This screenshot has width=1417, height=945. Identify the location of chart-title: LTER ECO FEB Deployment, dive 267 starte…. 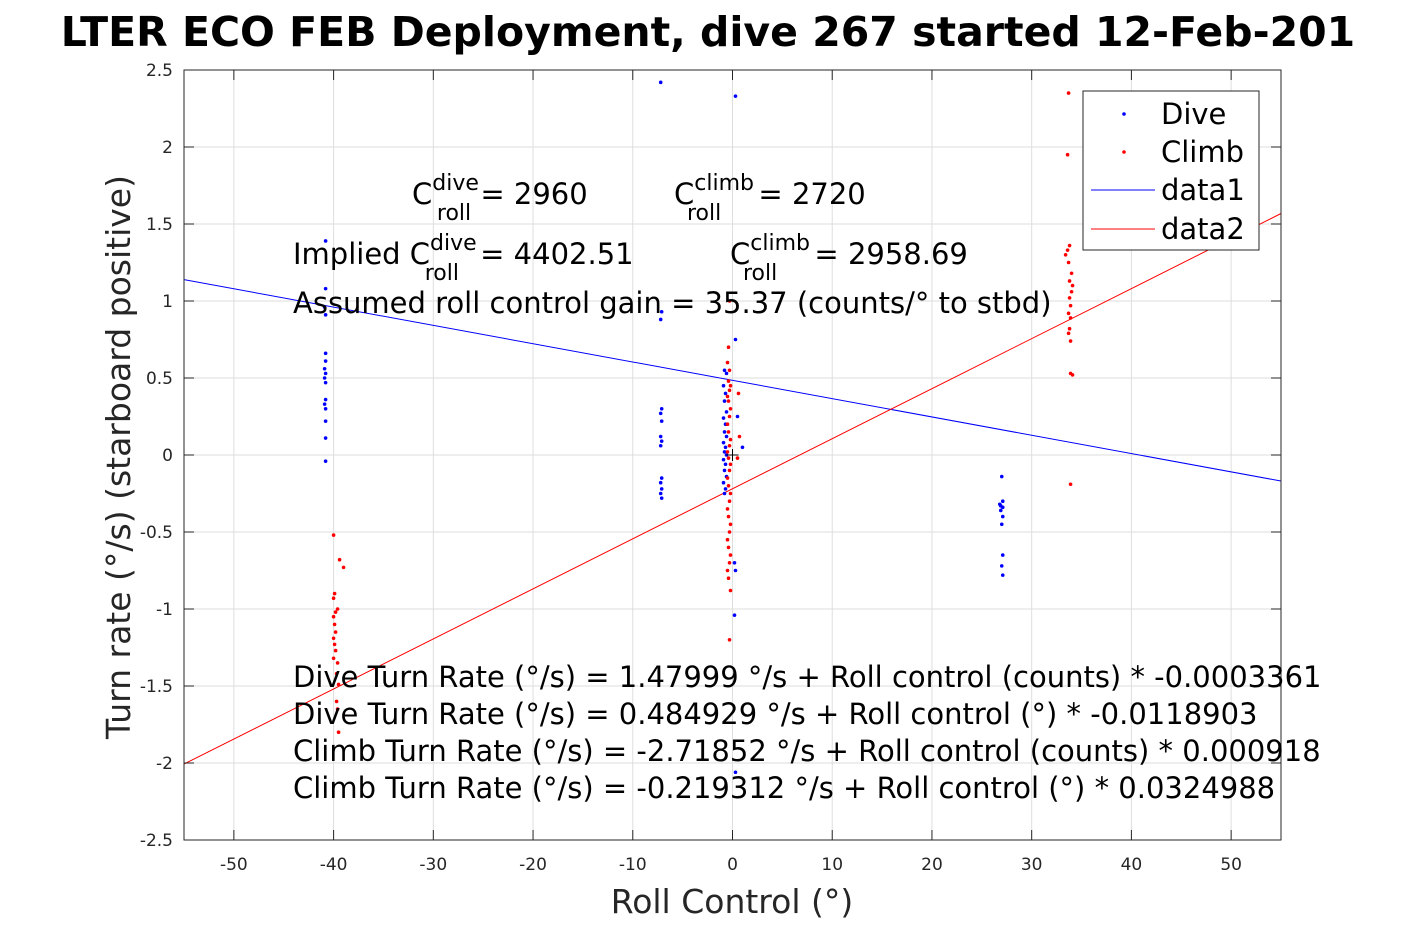
(708, 32).